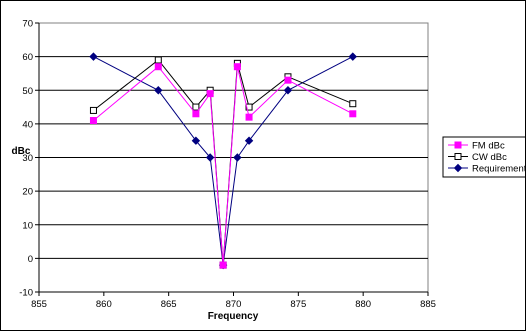  Describe the element at coordinates (27, 91) in the screenshot. I see `y-tick-label: 50` at that location.